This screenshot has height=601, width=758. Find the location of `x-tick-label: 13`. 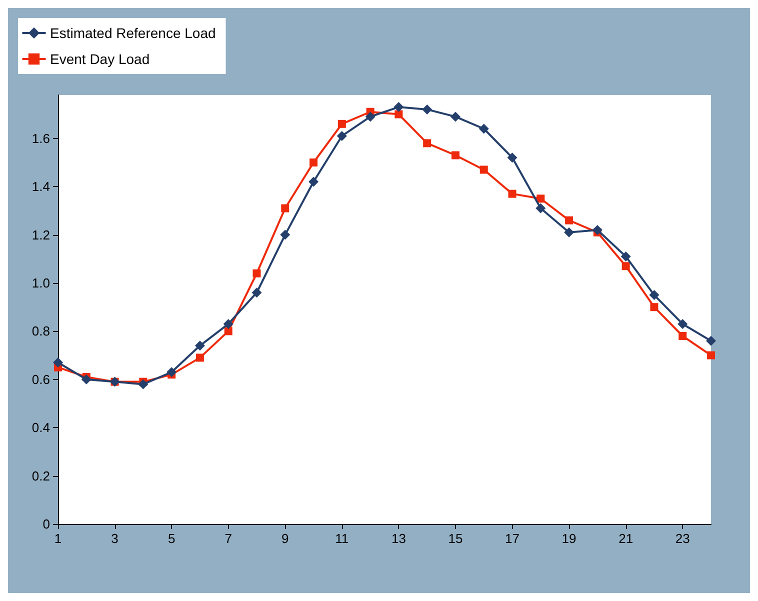

x-tick-label: 13 is located at coordinates (398, 538).